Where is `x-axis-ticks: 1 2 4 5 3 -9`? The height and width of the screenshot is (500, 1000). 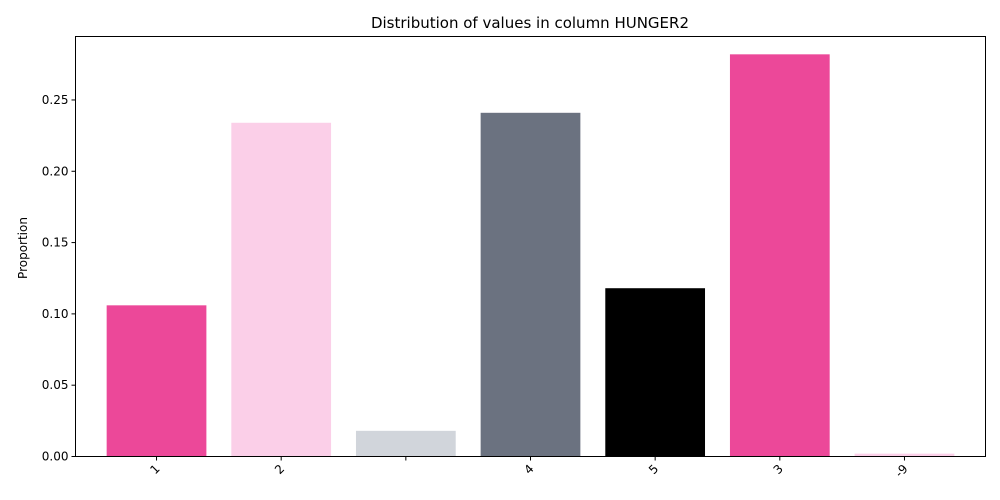 x-axis-ticks: 1 2 4 5 3 -9 is located at coordinates (529, 468).